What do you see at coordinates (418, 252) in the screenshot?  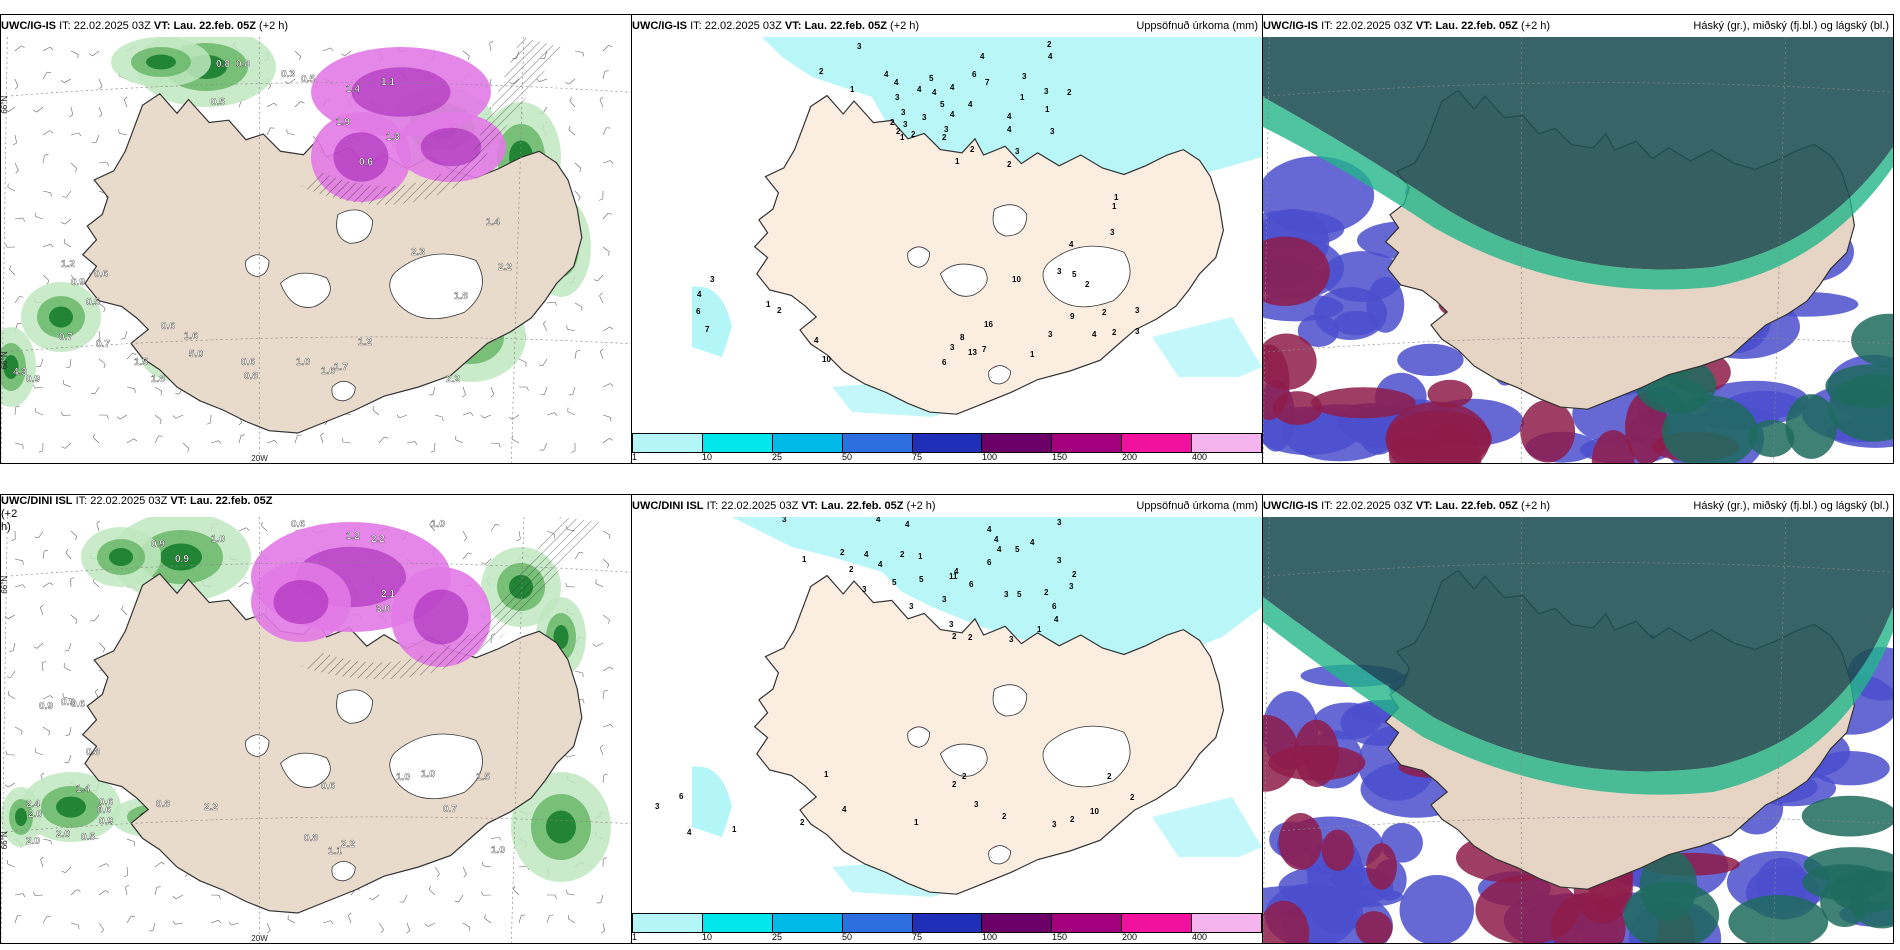 I see `precip-value: 2.3` at bounding box center [418, 252].